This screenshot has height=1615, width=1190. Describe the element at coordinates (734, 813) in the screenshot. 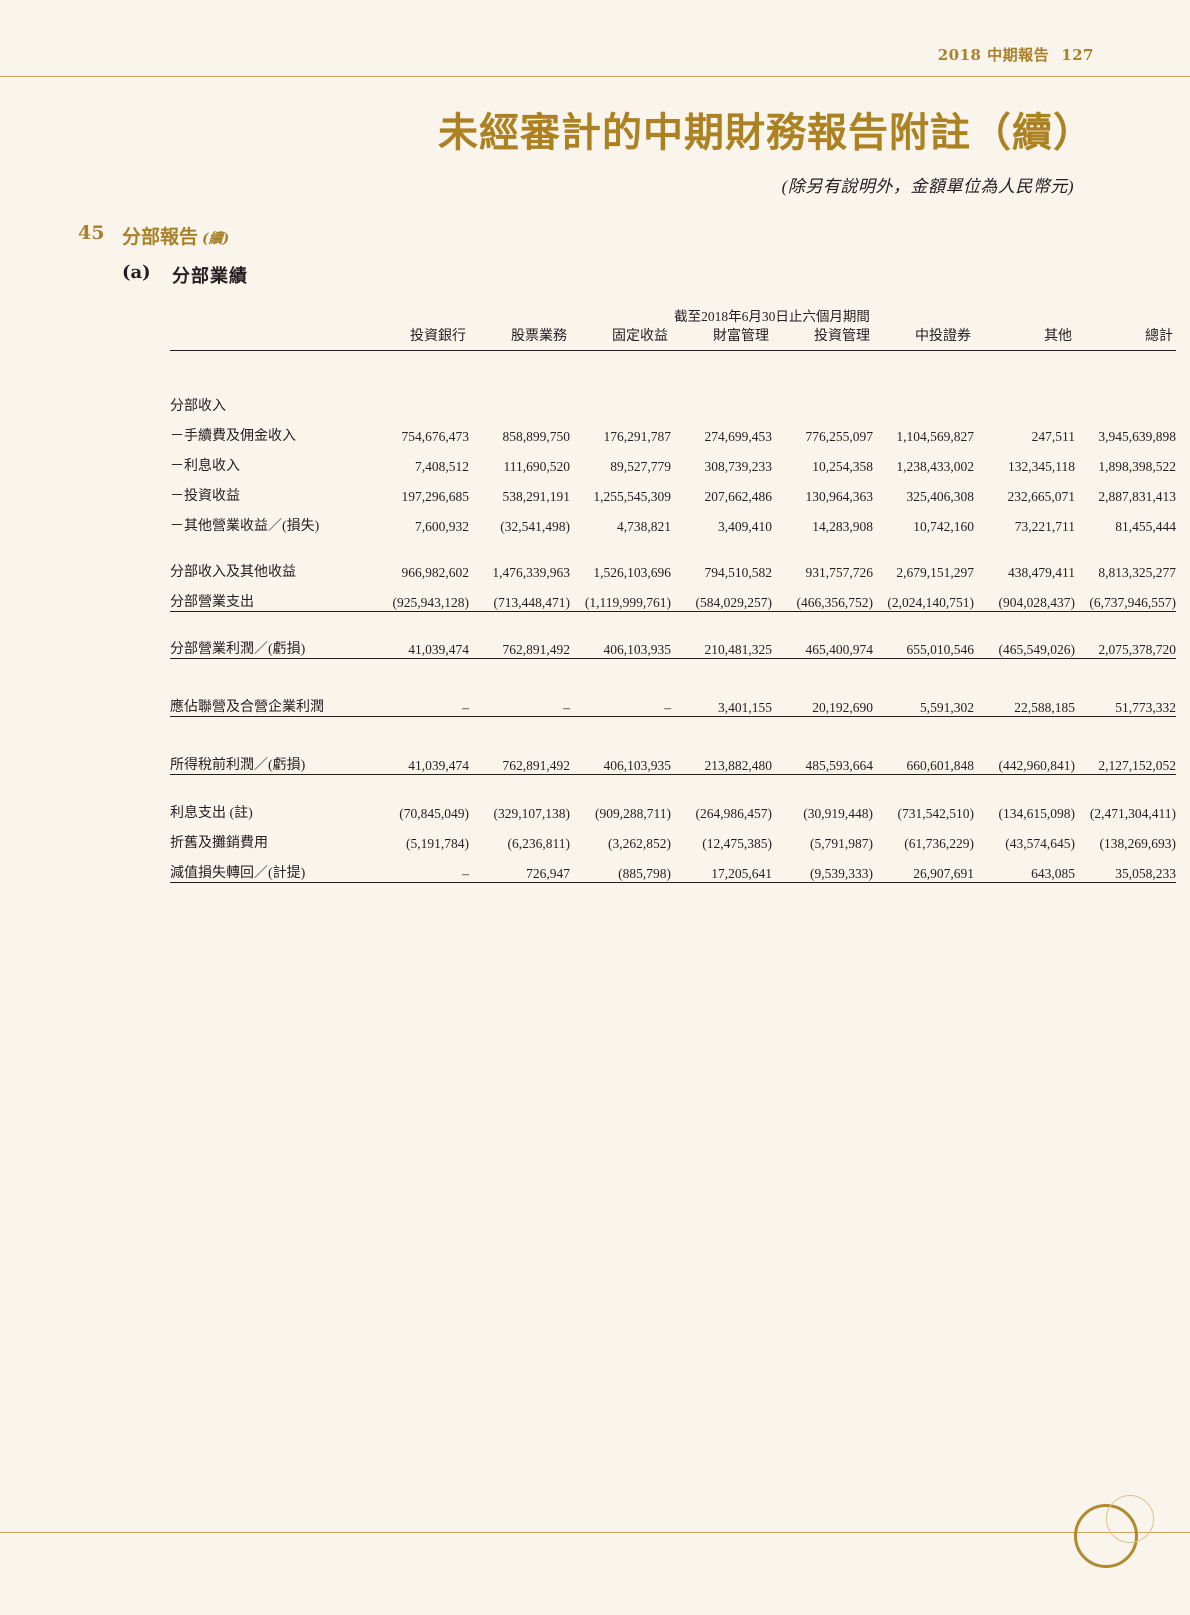

I see `cell-value: (264,986,457)` at that location.